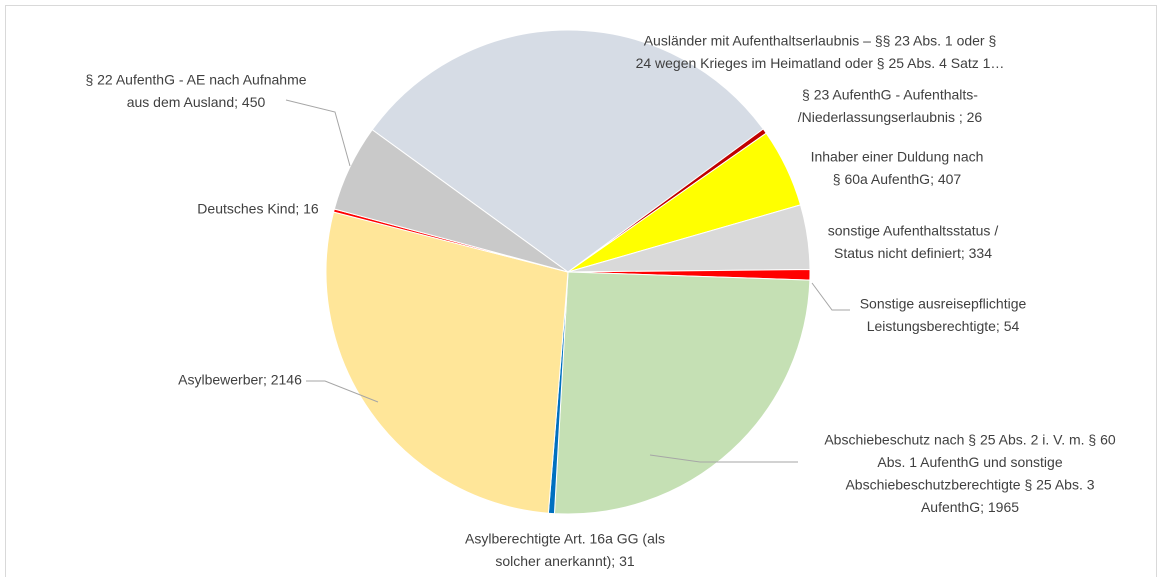  What do you see at coordinates (890, 95) in the screenshot?
I see `data-label: § 23 AufenthG - Aufenthalts-` at bounding box center [890, 95].